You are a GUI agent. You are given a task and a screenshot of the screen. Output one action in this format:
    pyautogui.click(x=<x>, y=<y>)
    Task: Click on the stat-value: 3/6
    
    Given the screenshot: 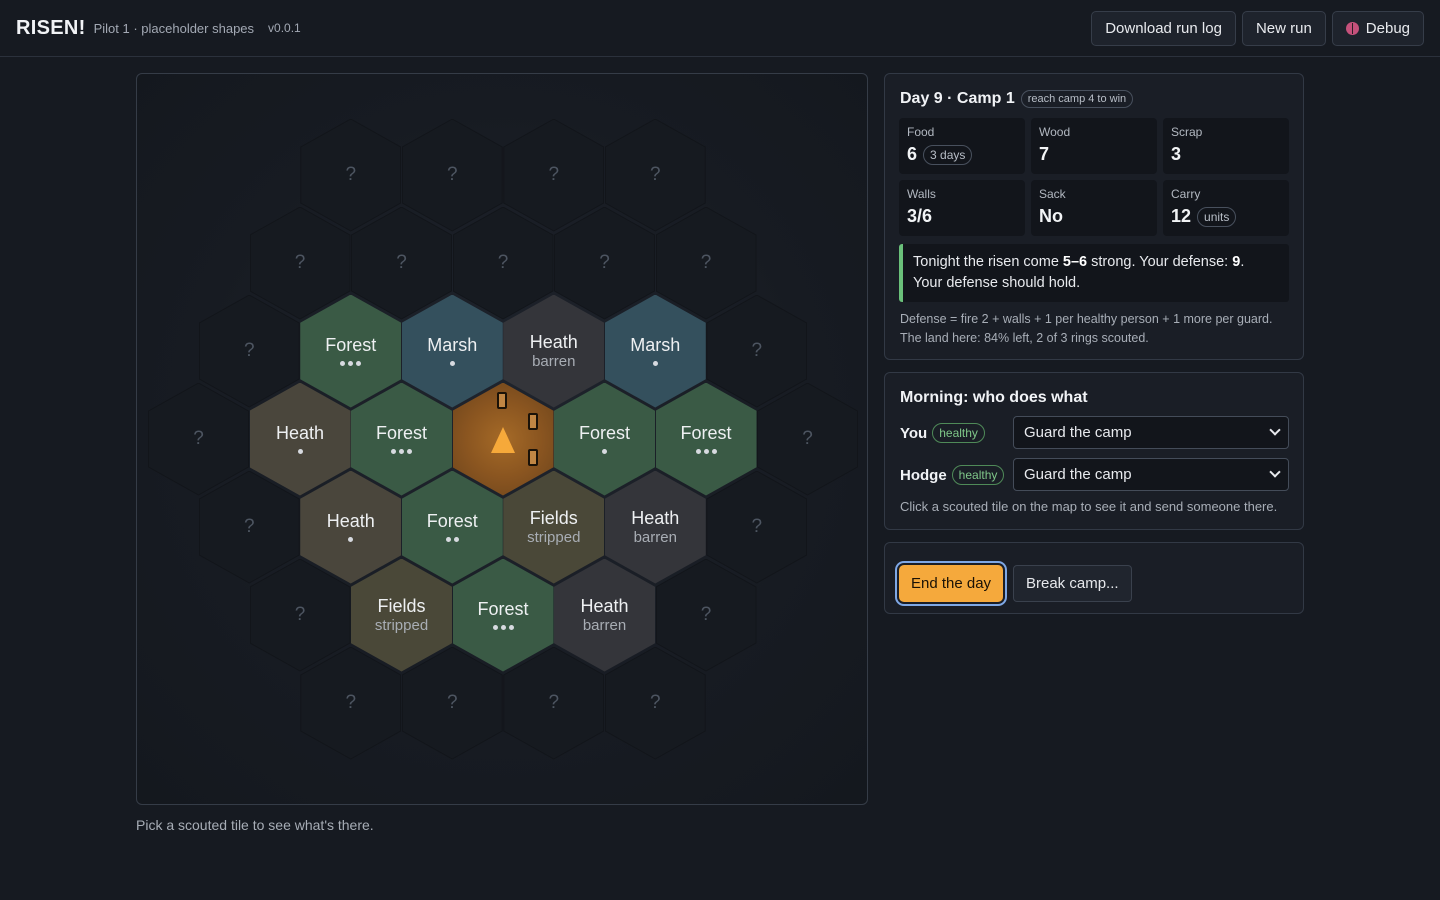 What is the action you would take?
    pyautogui.click(x=920, y=216)
    